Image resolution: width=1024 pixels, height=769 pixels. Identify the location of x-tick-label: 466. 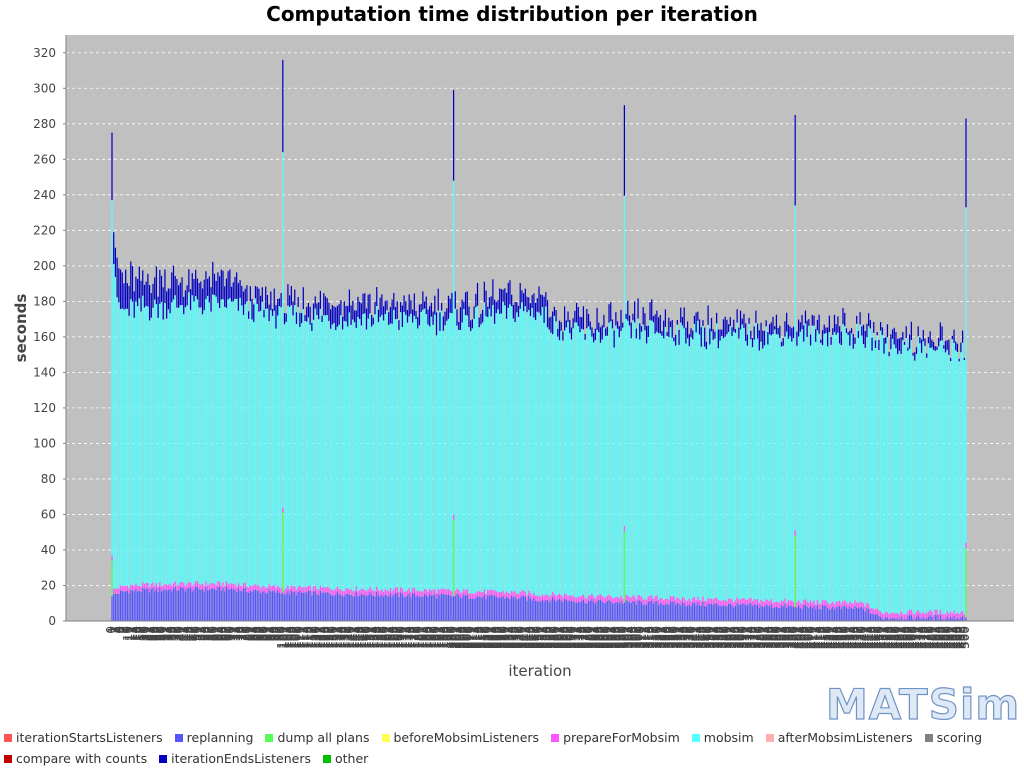
(907, 637).